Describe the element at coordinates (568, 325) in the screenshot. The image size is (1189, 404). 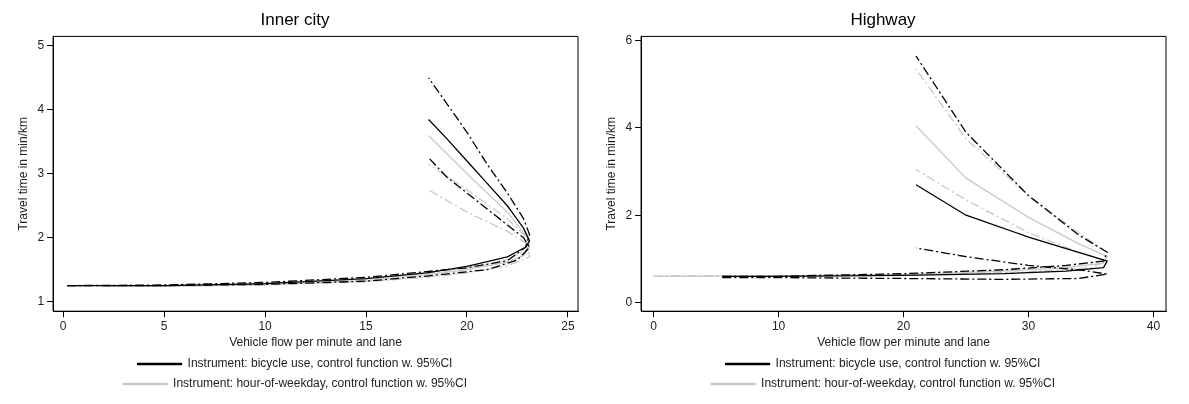
I see `x-tick-label: 25` at that location.